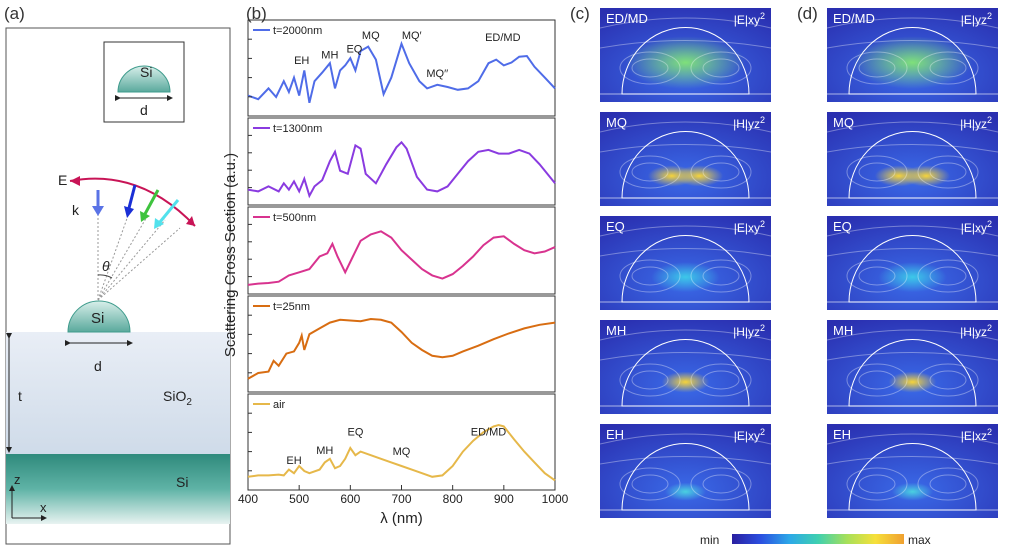 The height and width of the screenshot is (549, 1024). What do you see at coordinates (20, 396) in the screenshot?
I see `thickness-label: t` at bounding box center [20, 396].